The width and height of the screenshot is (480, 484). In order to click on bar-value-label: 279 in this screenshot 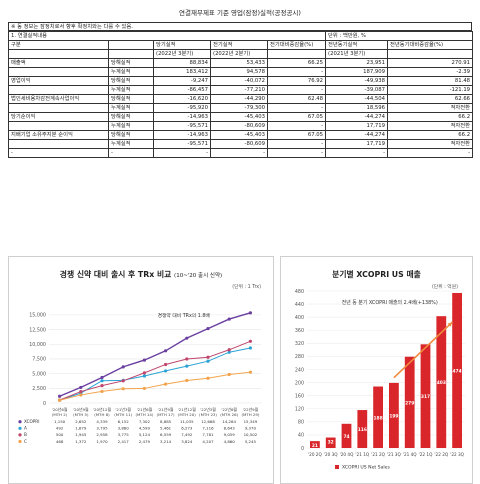, I will do `click(409, 403)`.